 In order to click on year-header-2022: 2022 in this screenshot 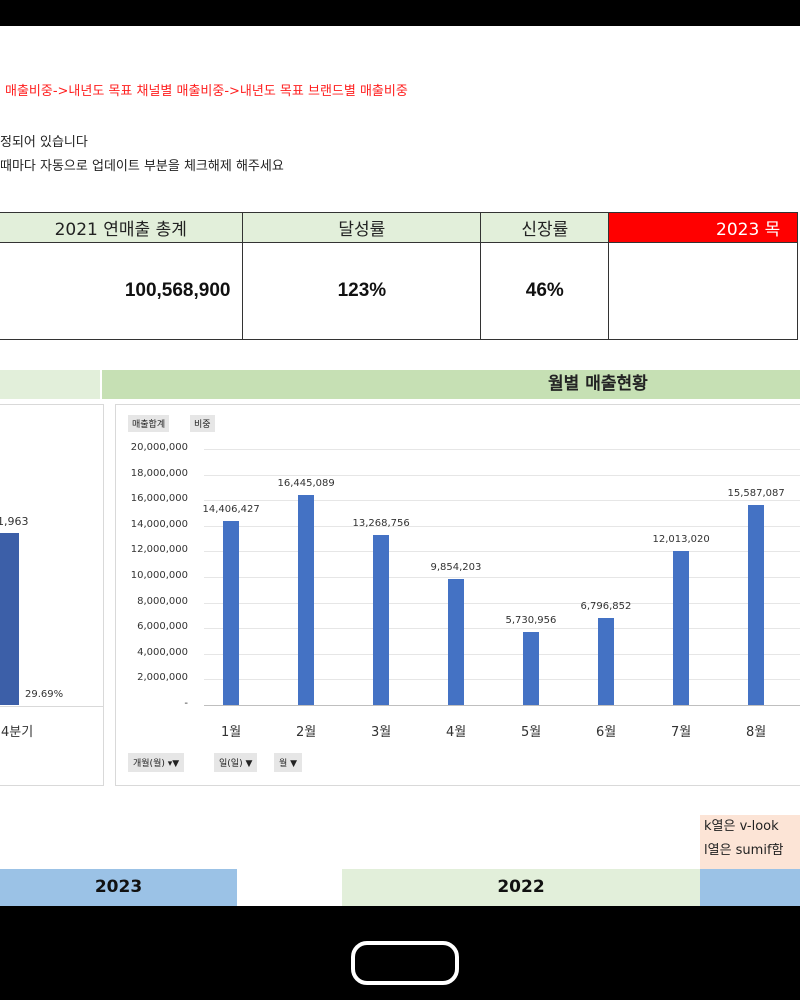, I will do `click(521, 887)`.